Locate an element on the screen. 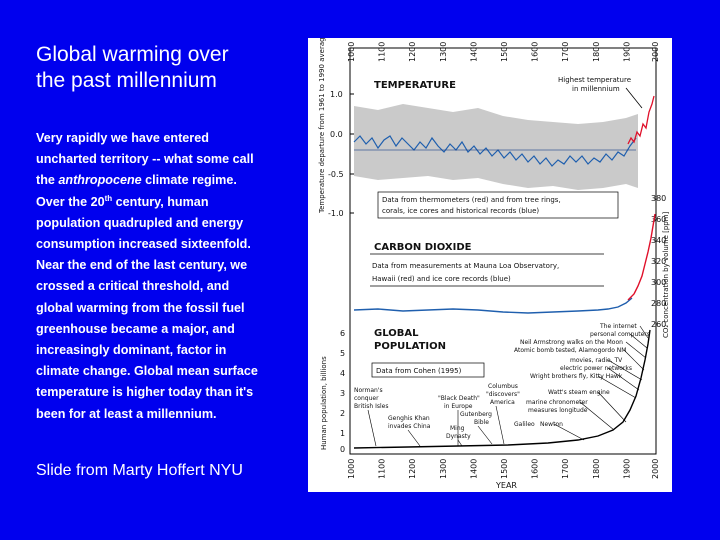 This screenshot has width=720, height=540. event-genghis-khan-line-2: invades China is located at coordinates (409, 426).